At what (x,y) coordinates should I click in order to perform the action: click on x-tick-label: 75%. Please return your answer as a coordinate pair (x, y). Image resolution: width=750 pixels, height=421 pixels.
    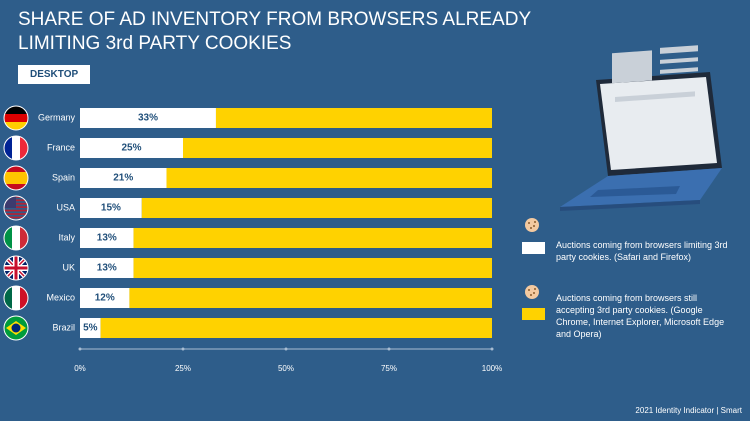
    Looking at the image, I should click on (389, 368).